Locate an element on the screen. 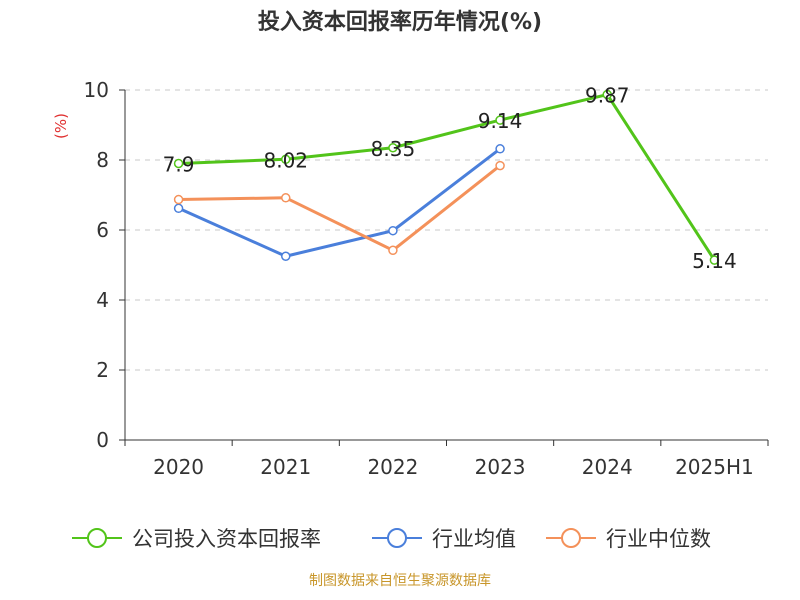 The image size is (800, 600). y-axis-label: (%) is located at coordinates (61, 126).